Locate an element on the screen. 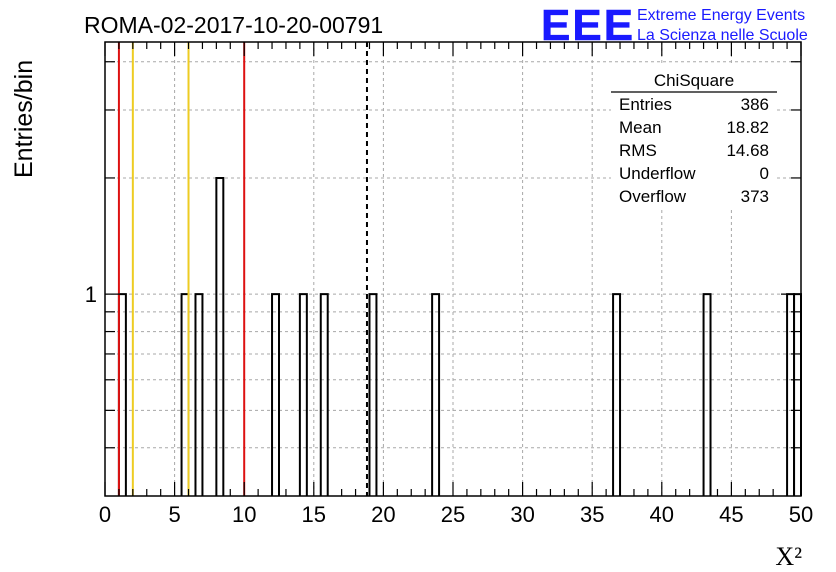  x-axis-label: X² is located at coordinates (788, 556).